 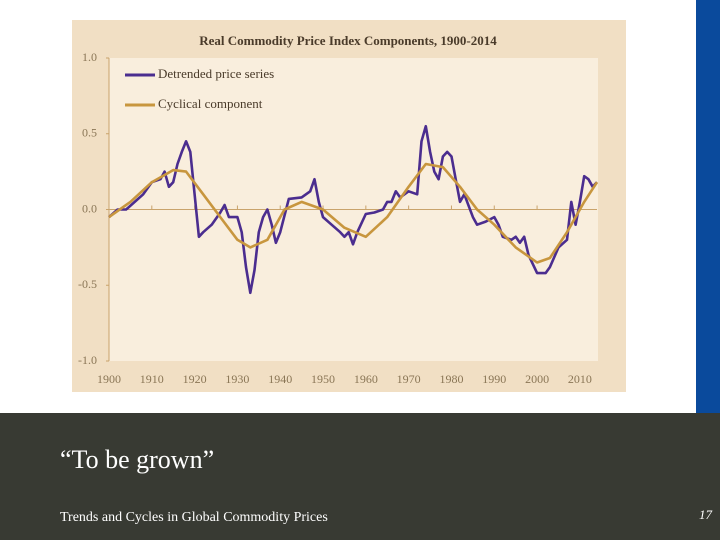 I want to click on caption: “To be grown”, so click(x=137, y=459).